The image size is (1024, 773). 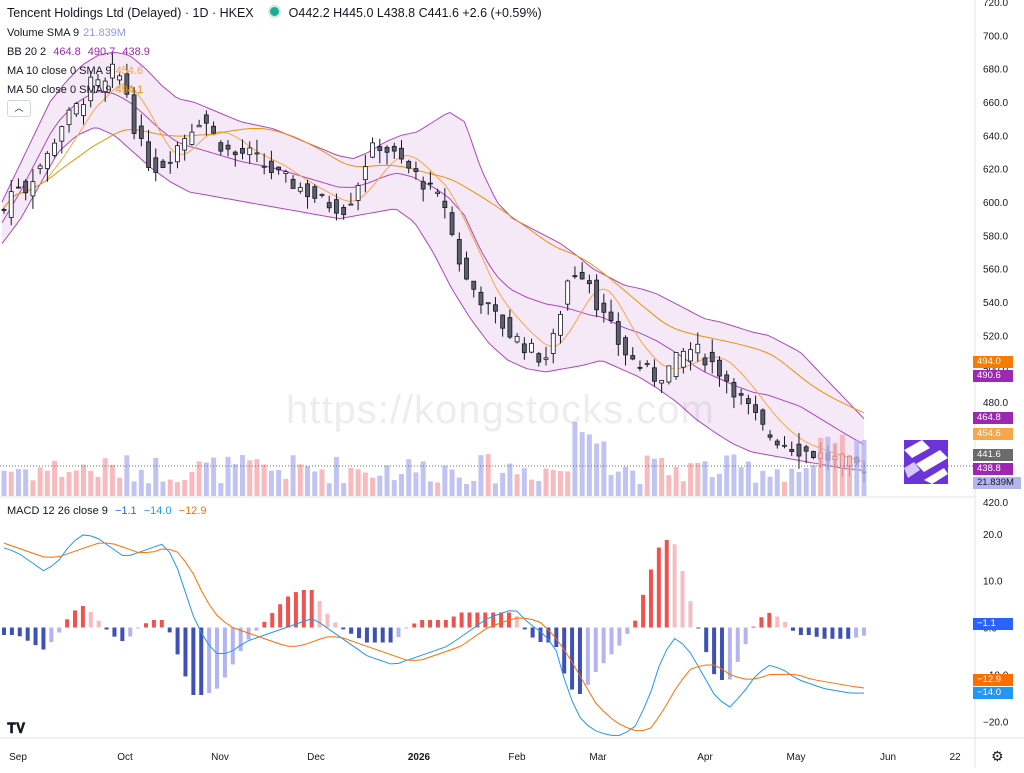 What do you see at coordinates (19, 108) in the screenshot?
I see `collapse-legend-chevron-icon: ︿` at bounding box center [19, 108].